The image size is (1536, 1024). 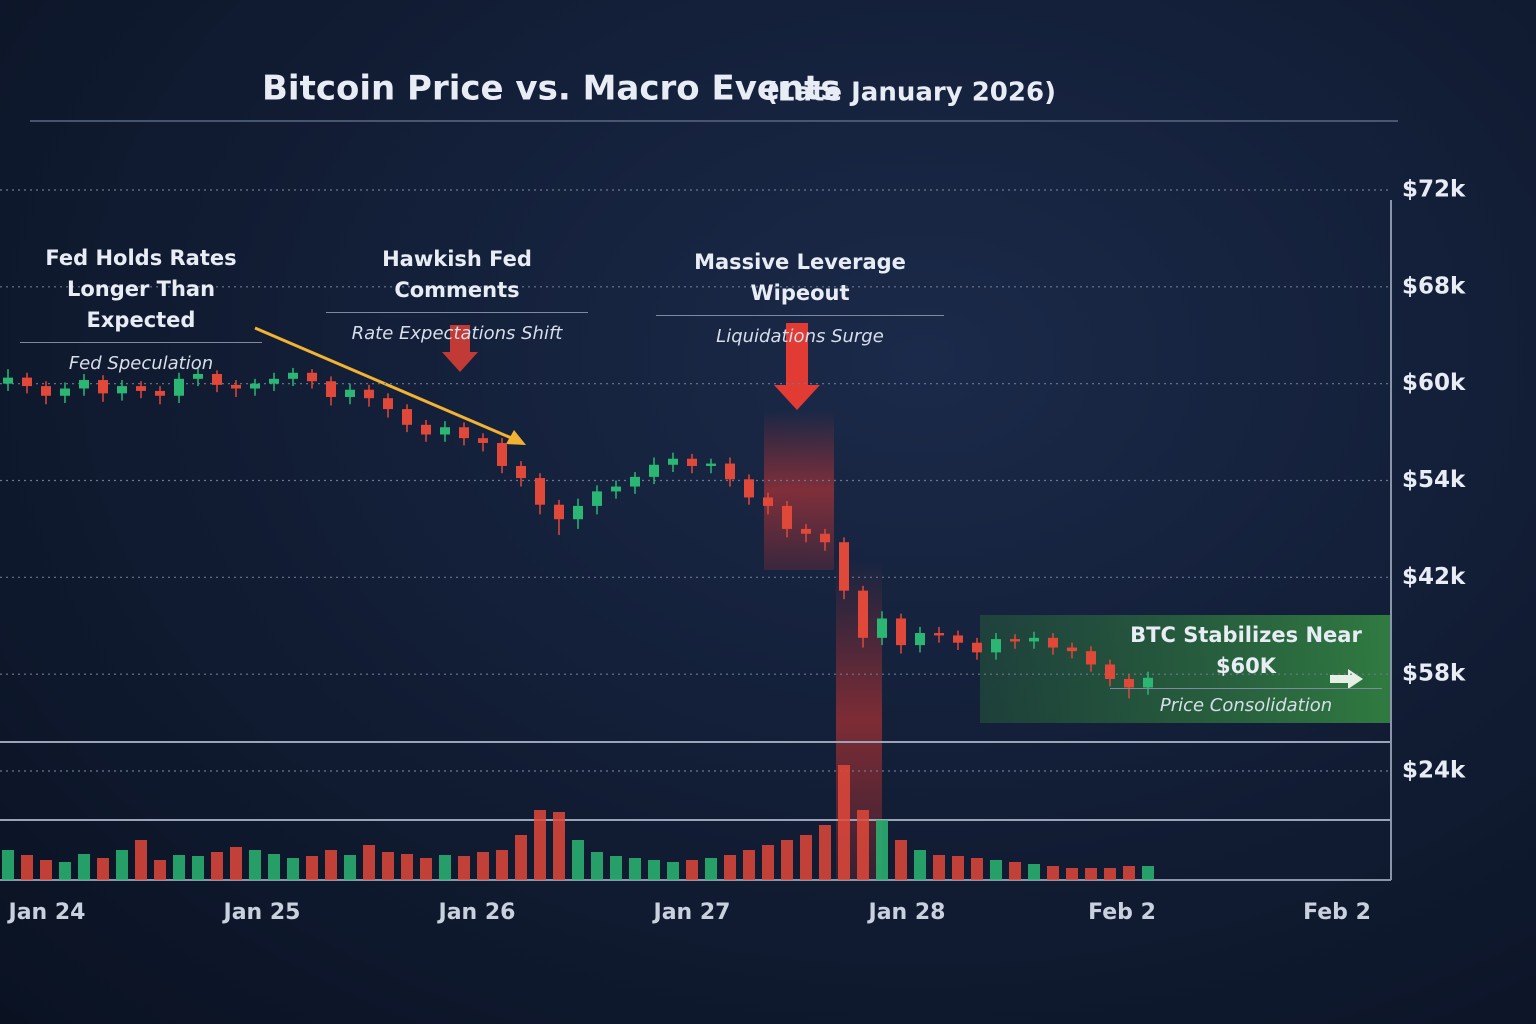 I want to click on x-tick-label: Jan 26, so click(x=476, y=912).